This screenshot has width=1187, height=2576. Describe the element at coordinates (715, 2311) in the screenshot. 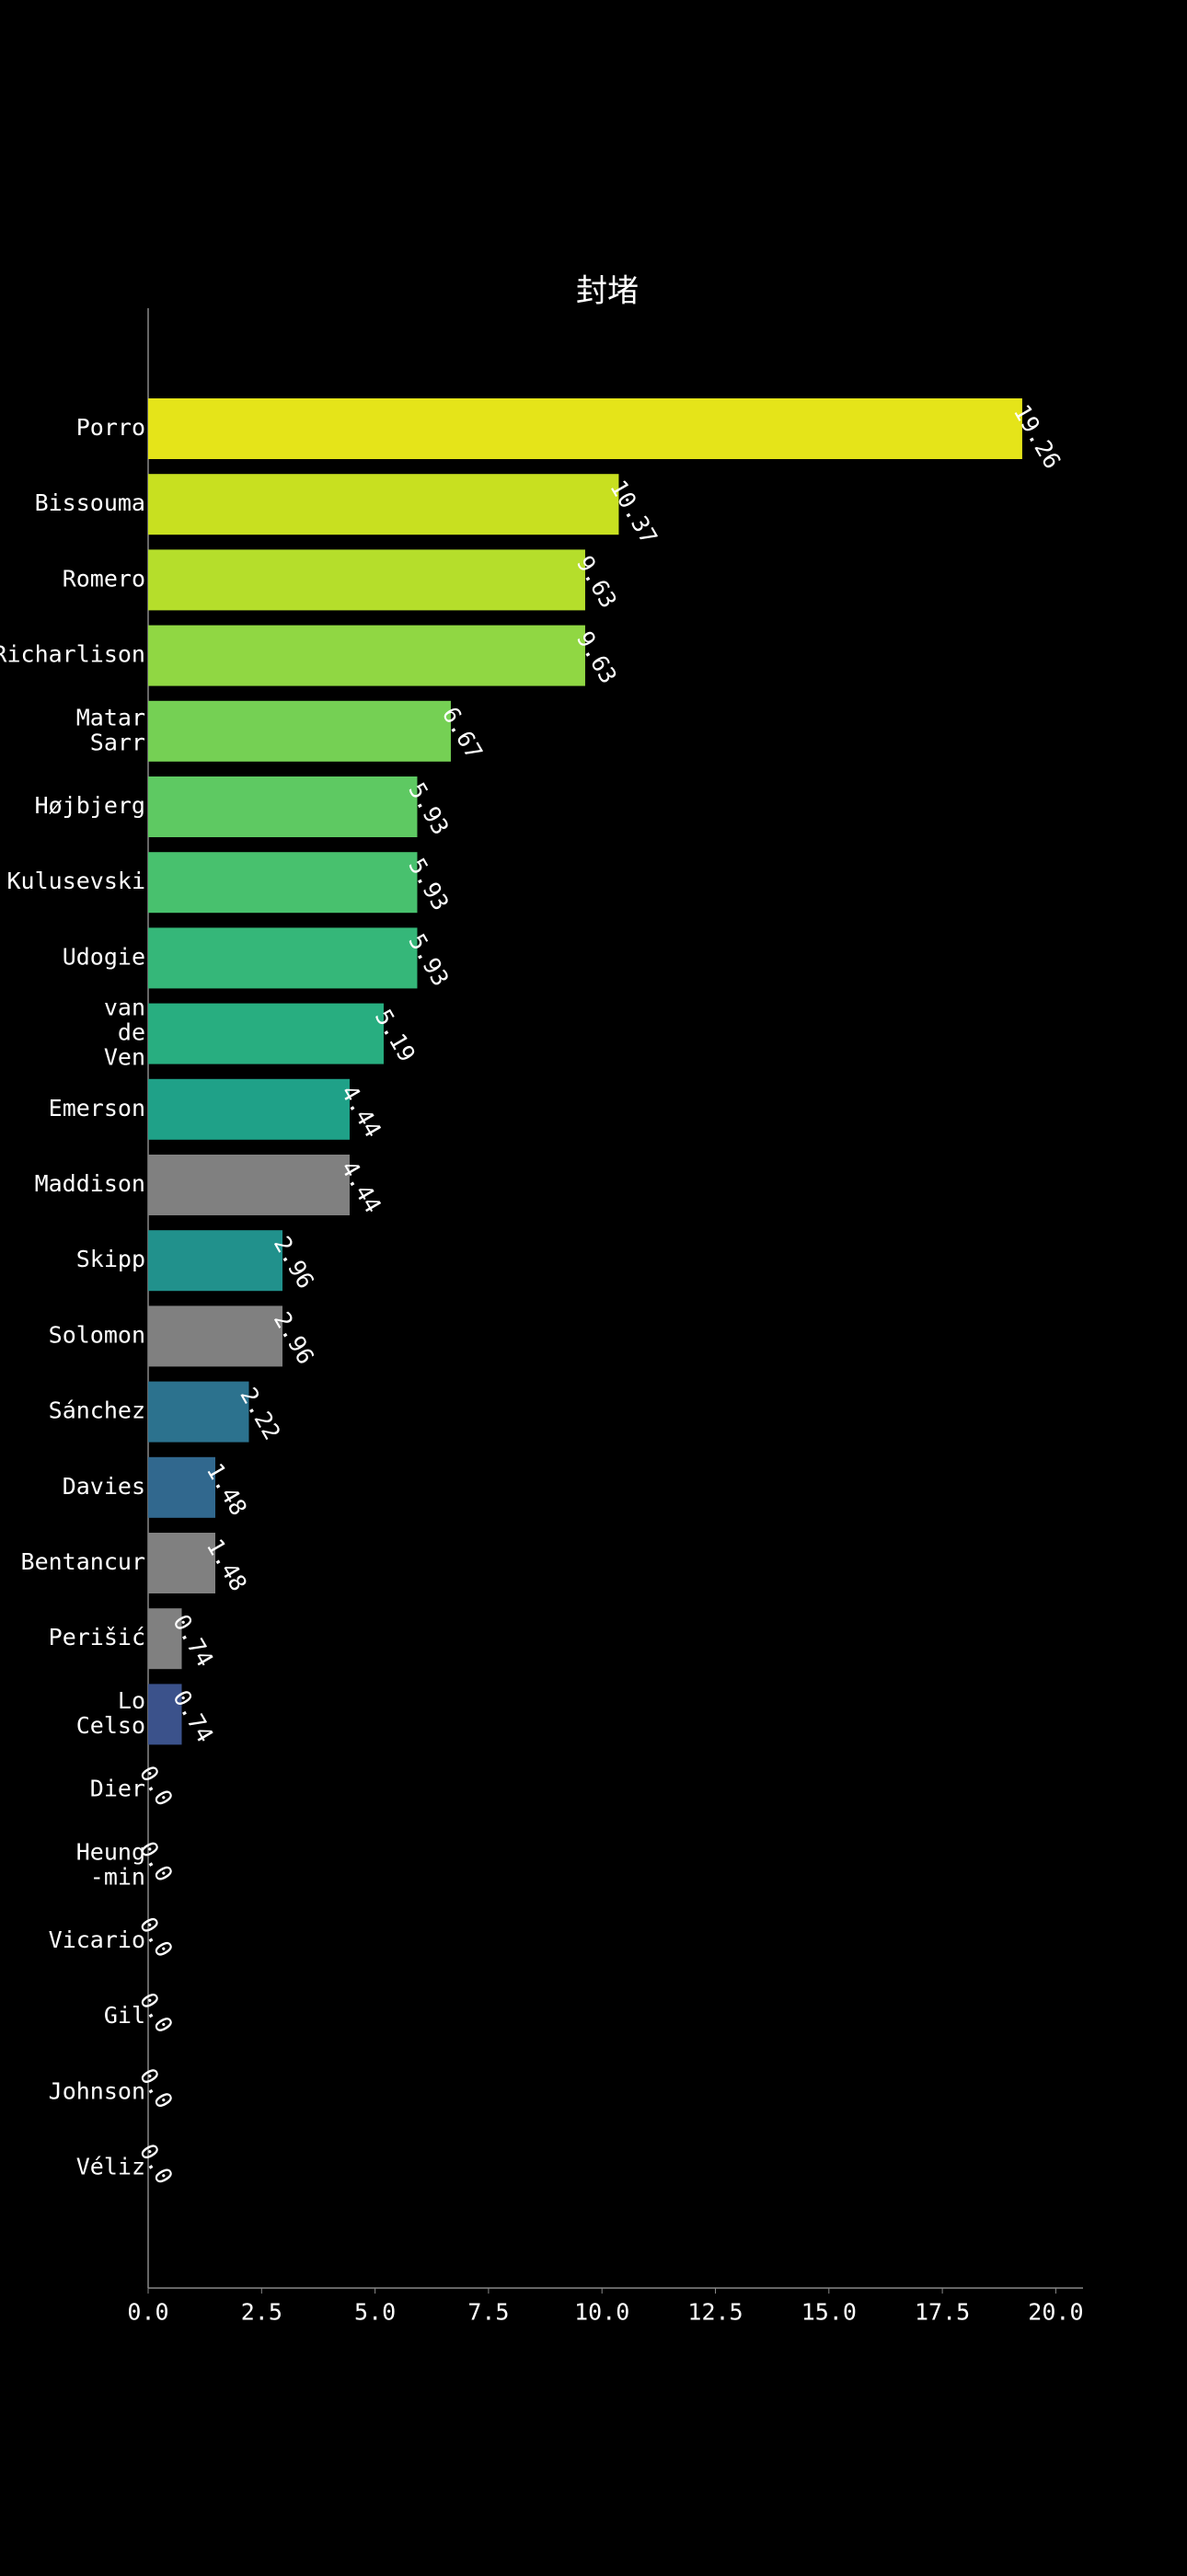

I see `x-tick-label: 12.5` at that location.